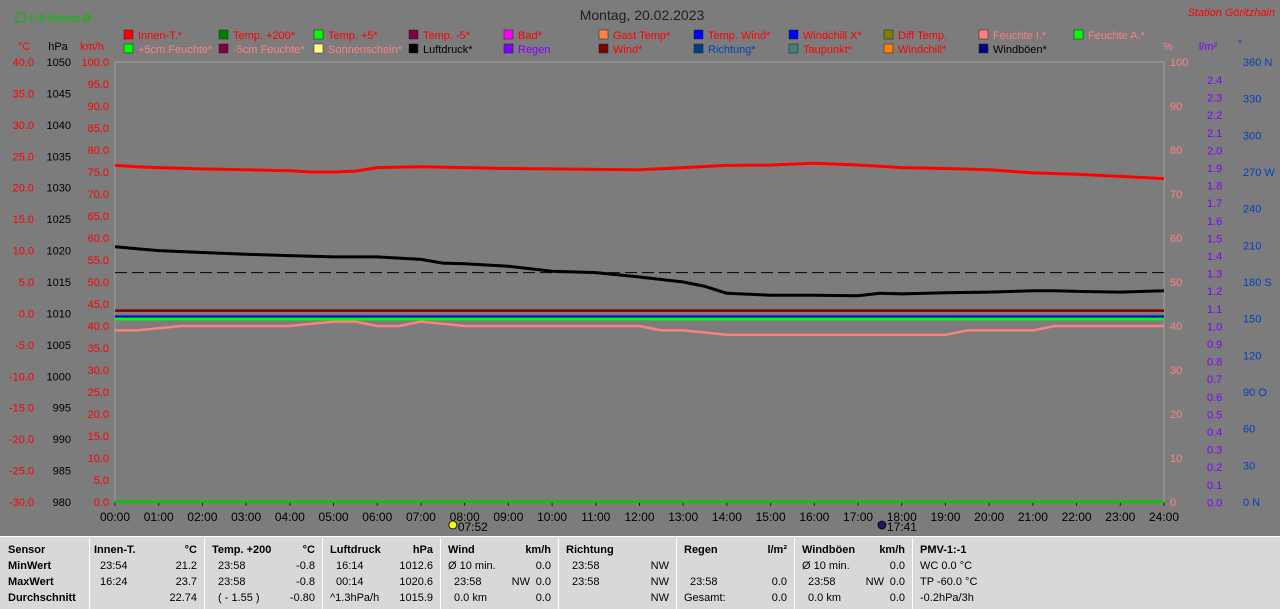 This screenshot has height=609, width=1280. I want to click on wind-min-time: Ø 10 min., so click(472, 566).